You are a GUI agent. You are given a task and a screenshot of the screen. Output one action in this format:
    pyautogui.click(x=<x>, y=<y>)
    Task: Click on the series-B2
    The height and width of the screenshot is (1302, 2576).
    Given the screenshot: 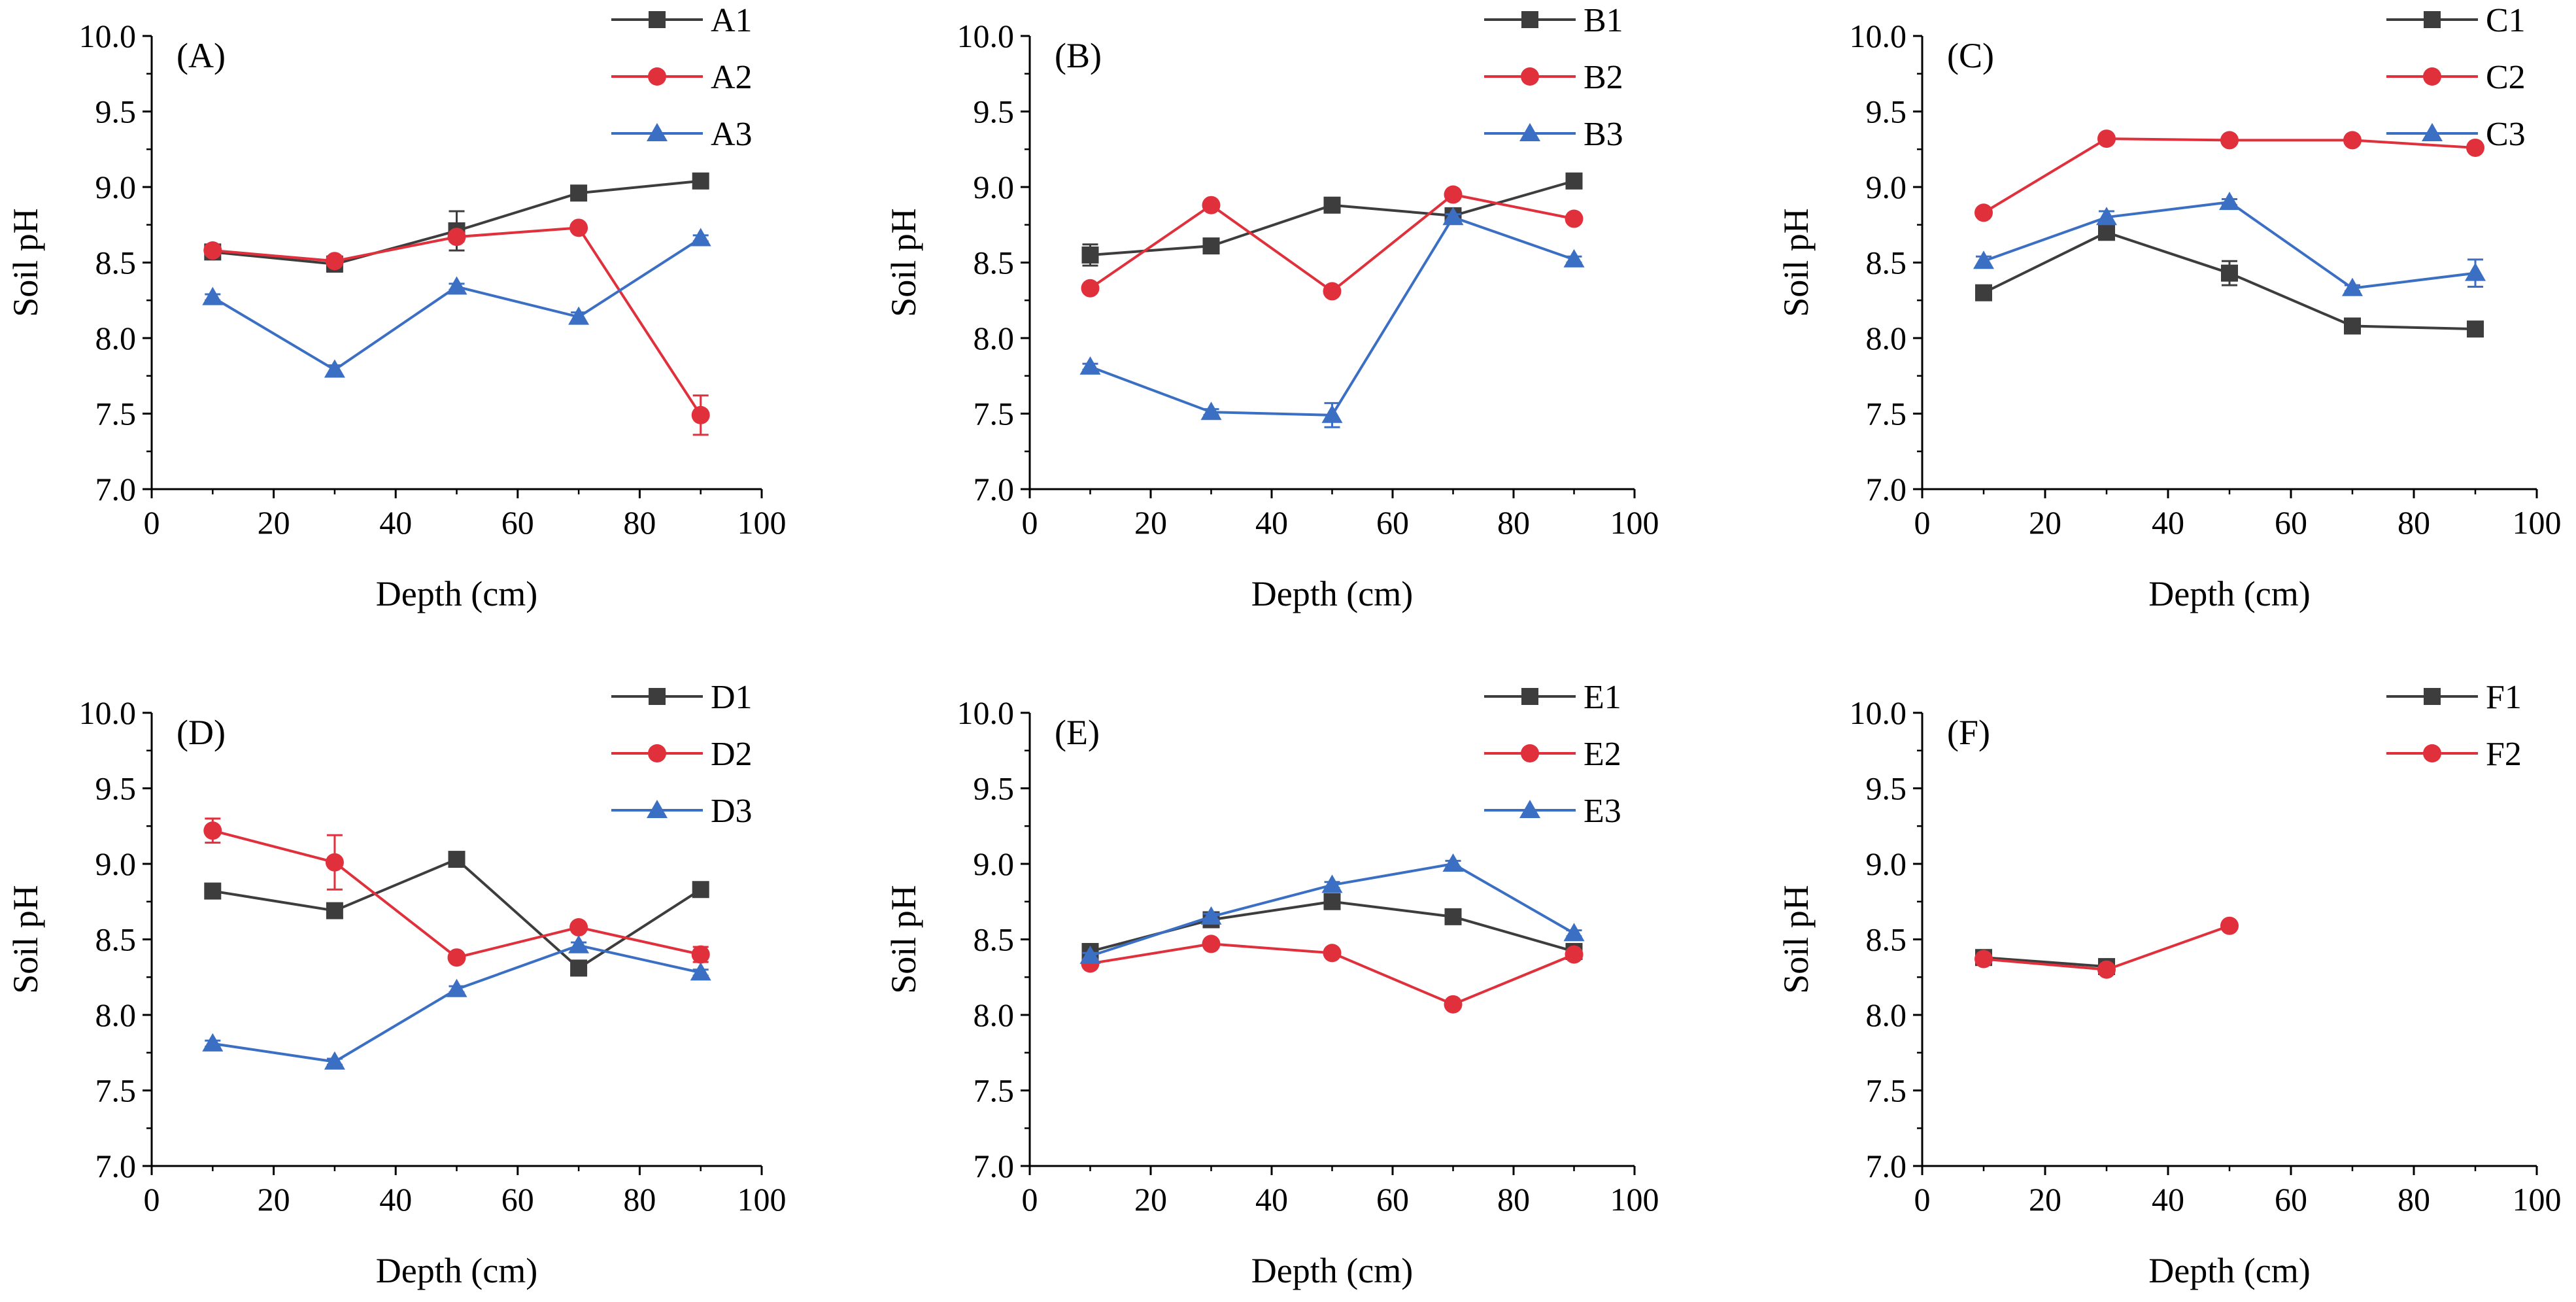 What is the action you would take?
    pyautogui.click(x=1332, y=243)
    